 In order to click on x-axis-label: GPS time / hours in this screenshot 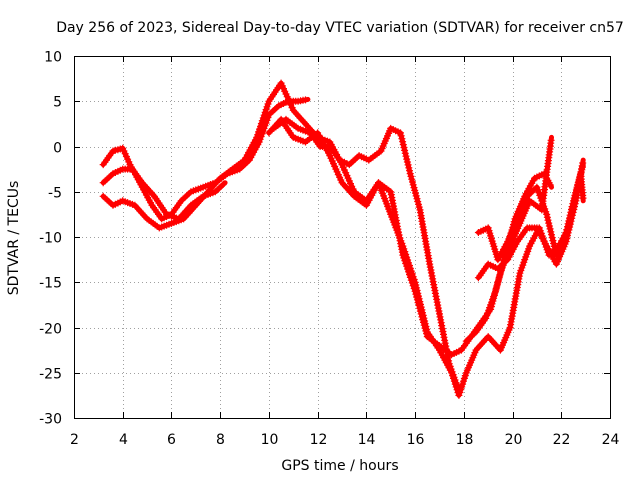, I will do `click(339, 466)`.